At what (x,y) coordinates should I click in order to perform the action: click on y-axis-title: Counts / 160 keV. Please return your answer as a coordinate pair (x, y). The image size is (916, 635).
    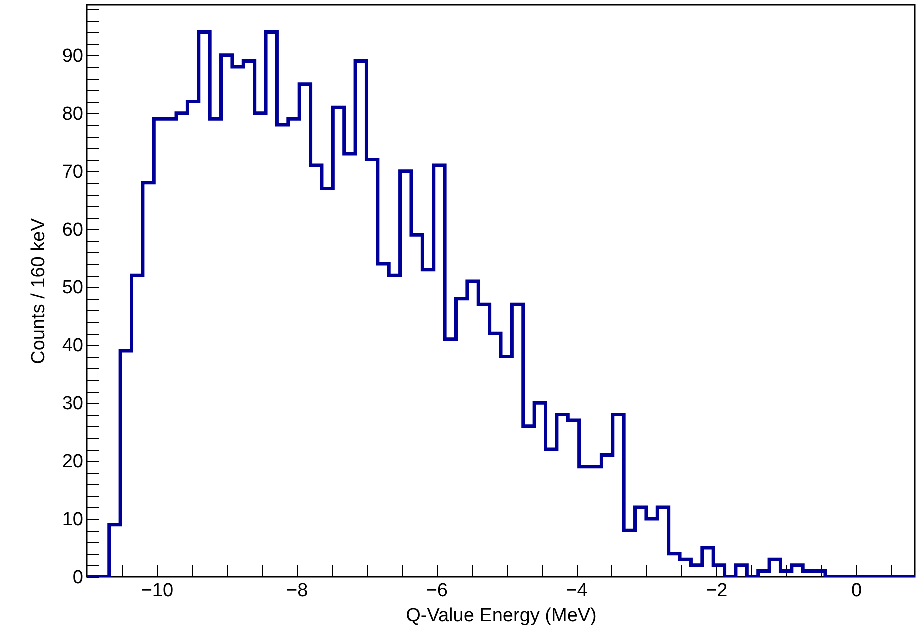
    Looking at the image, I should click on (39, 291).